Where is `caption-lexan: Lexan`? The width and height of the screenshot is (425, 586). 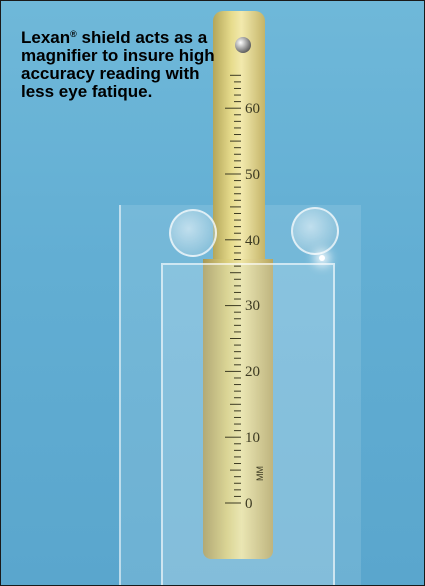 caption-lexan: Lexan is located at coordinates (46, 37).